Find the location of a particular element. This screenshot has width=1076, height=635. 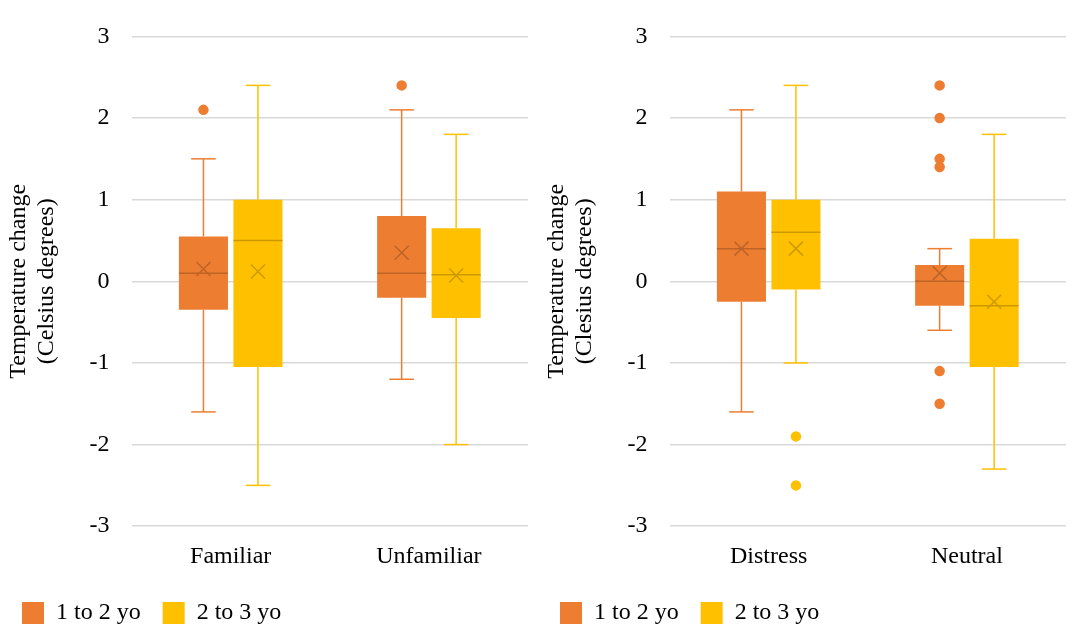

x-tick-label: Neutral is located at coordinates (967, 554).